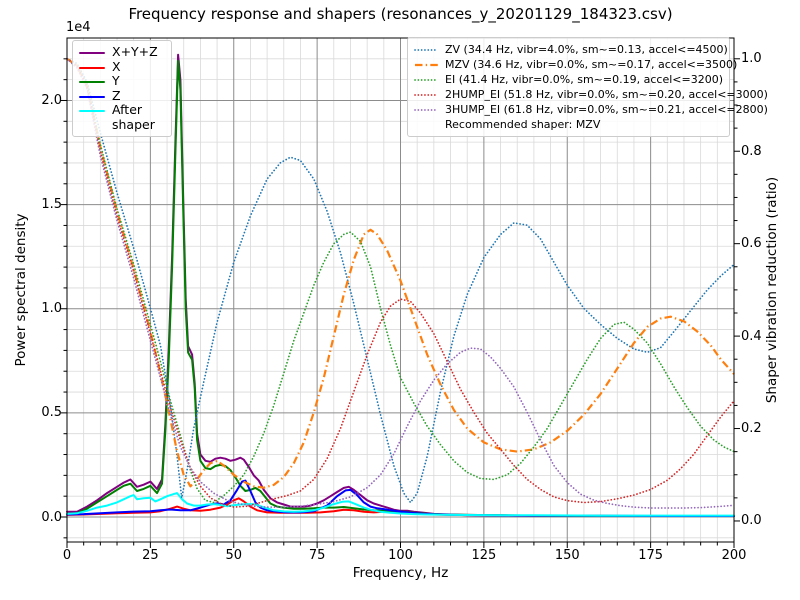 Image resolution: width=800 pixels, height=600 pixels. What do you see at coordinates (651, 555) in the screenshot?
I see `x-tick-label-175: 175` at bounding box center [651, 555].